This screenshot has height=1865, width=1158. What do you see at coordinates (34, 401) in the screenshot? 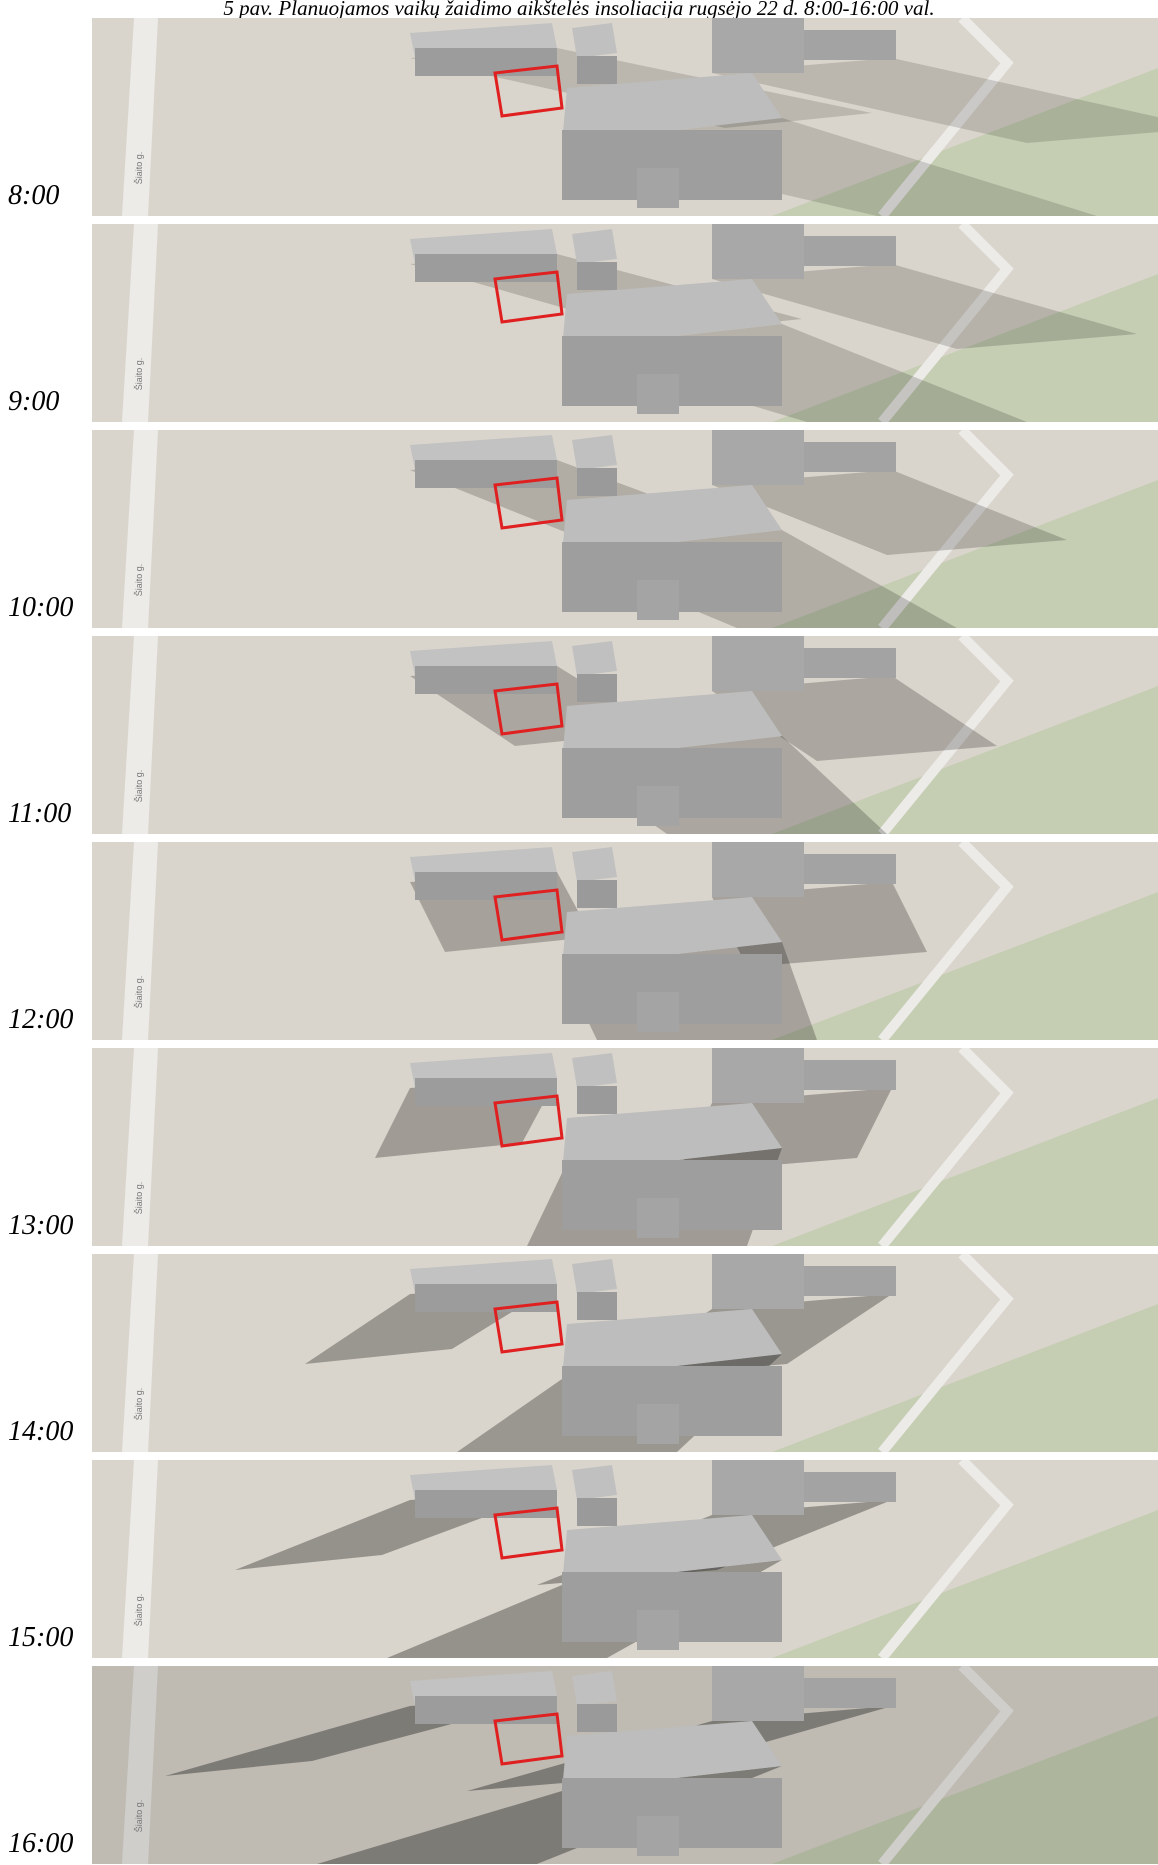
I see `time-label: 9:00` at bounding box center [34, 401].